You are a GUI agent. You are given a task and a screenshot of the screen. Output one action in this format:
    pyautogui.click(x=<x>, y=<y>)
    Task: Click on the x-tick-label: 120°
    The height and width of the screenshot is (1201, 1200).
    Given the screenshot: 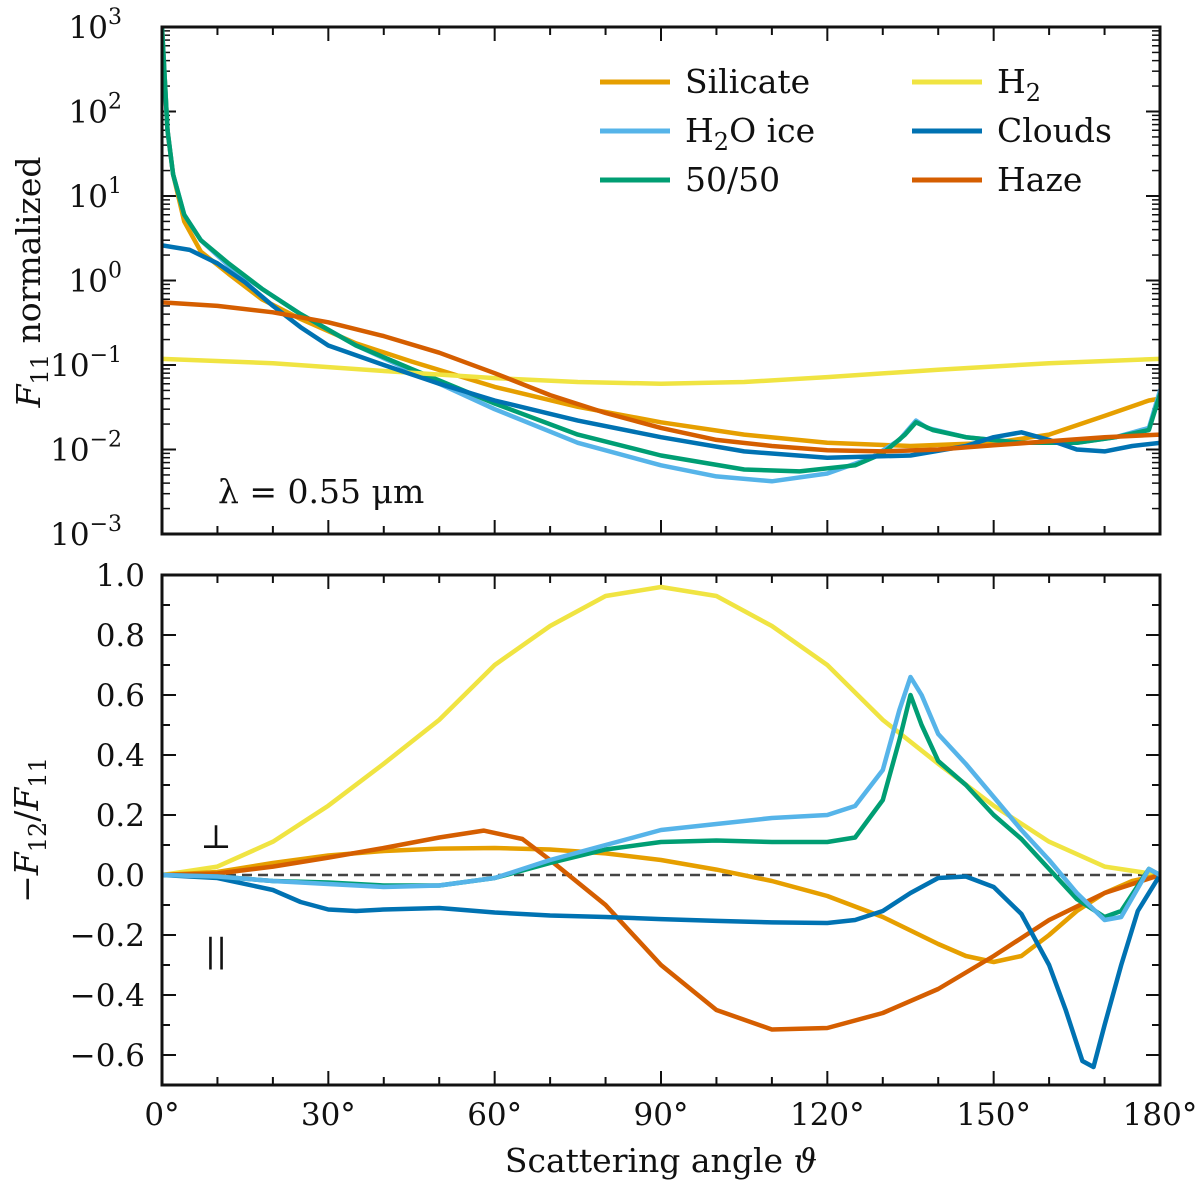 What is the action you would take?
    pyautogui.click(x=827, y=1115)
    